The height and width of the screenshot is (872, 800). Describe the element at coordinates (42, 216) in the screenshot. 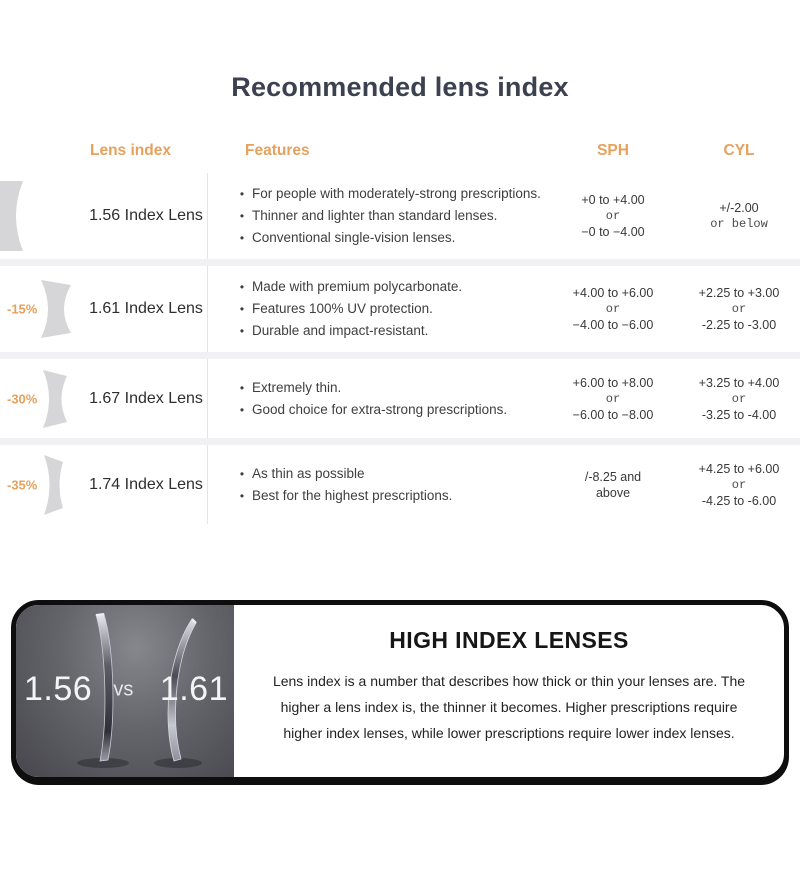

I see `lens-thickness-cell` at that location.